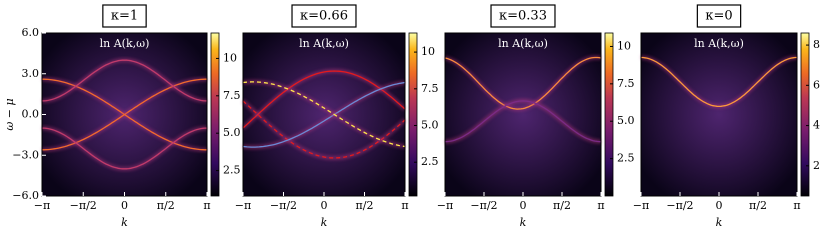 This screenshot has width=831, height=240. What do you see at coordinates (9, 114) in the screenshot?
I see `y-axis-label: ω − μ` at bounding box center [9, 114].